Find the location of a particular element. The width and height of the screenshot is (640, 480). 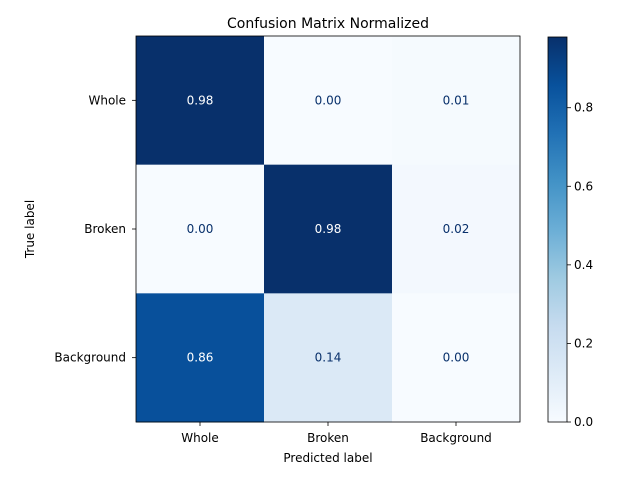

colorbar-ticks: 0.0 0.2 0.4 0.6 0.8 is located at coordinates (580, 265).